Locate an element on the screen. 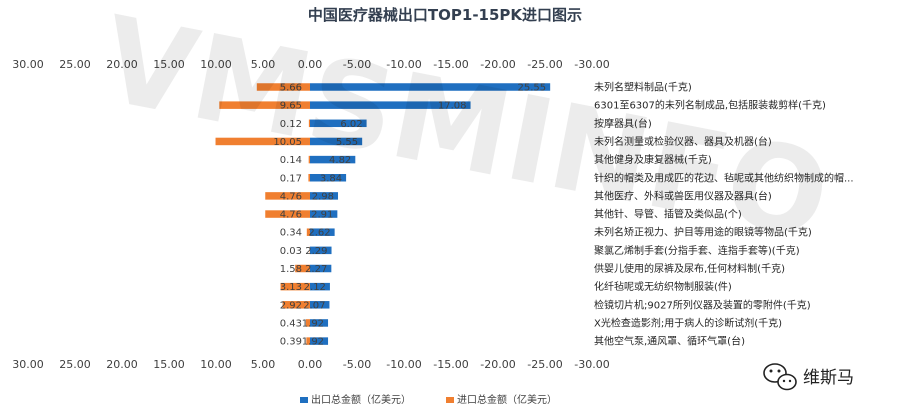 This screenshot has width=900, height=414. import-value-label: 9.65 is located at coordinates (291, 106).